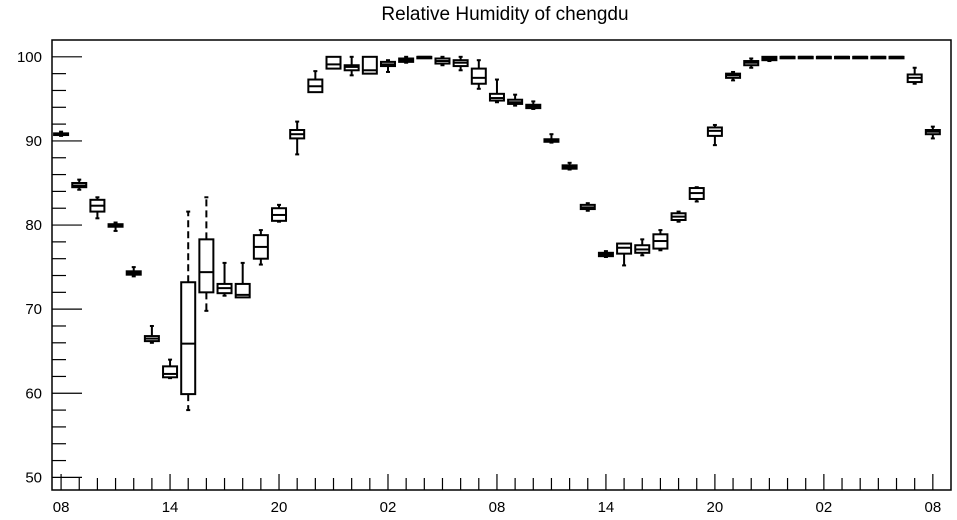 This screenshot has width=957, height=520. What do you see at coordinates (29, 57) in the screenshot?
I see `y-tick-label: 100` at bounding box center [29, 57].